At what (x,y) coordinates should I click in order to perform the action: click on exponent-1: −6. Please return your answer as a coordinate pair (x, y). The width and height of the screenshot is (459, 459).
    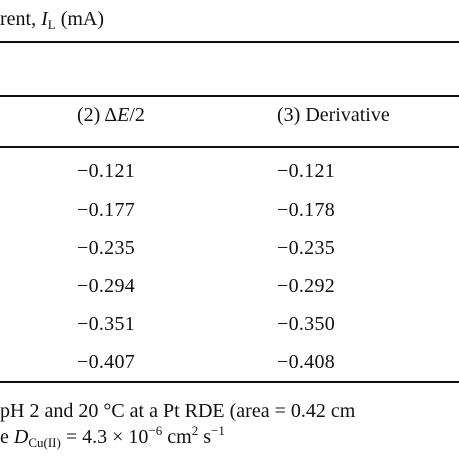
    Looking at the image, I should click on (155, 430).